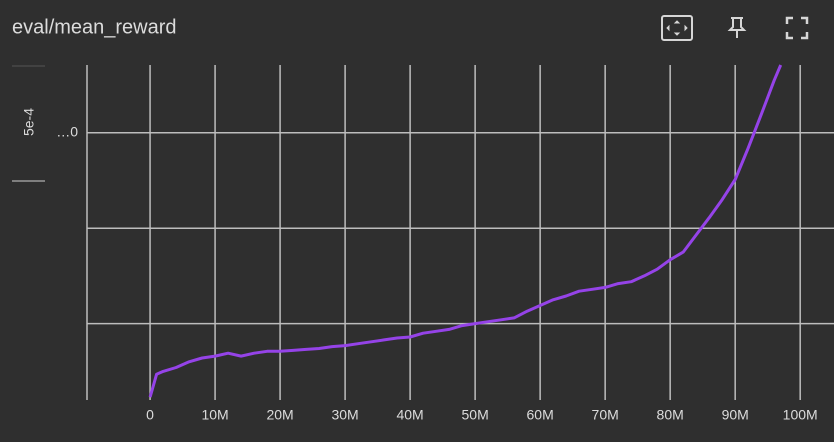 The height and width of the screenshot is (442, 834). Describe the element at coordinates (800, 415) in the screenshot. I see `x-tick-label: 100M` at that location.